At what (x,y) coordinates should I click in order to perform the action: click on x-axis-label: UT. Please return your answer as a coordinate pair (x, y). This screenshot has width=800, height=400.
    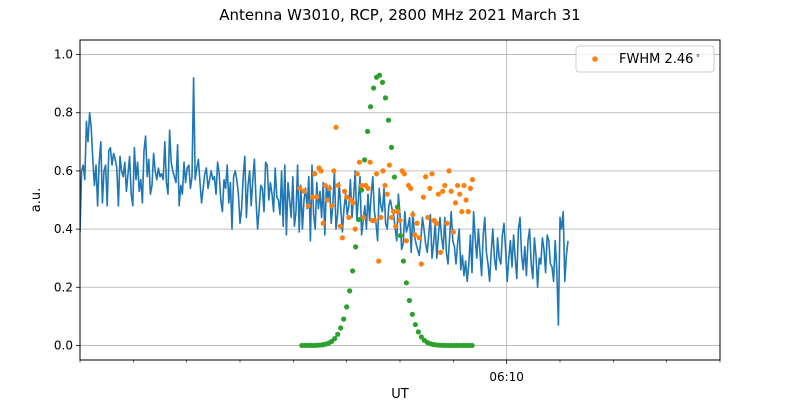
    Looking at the image, I should click on (400, 393).